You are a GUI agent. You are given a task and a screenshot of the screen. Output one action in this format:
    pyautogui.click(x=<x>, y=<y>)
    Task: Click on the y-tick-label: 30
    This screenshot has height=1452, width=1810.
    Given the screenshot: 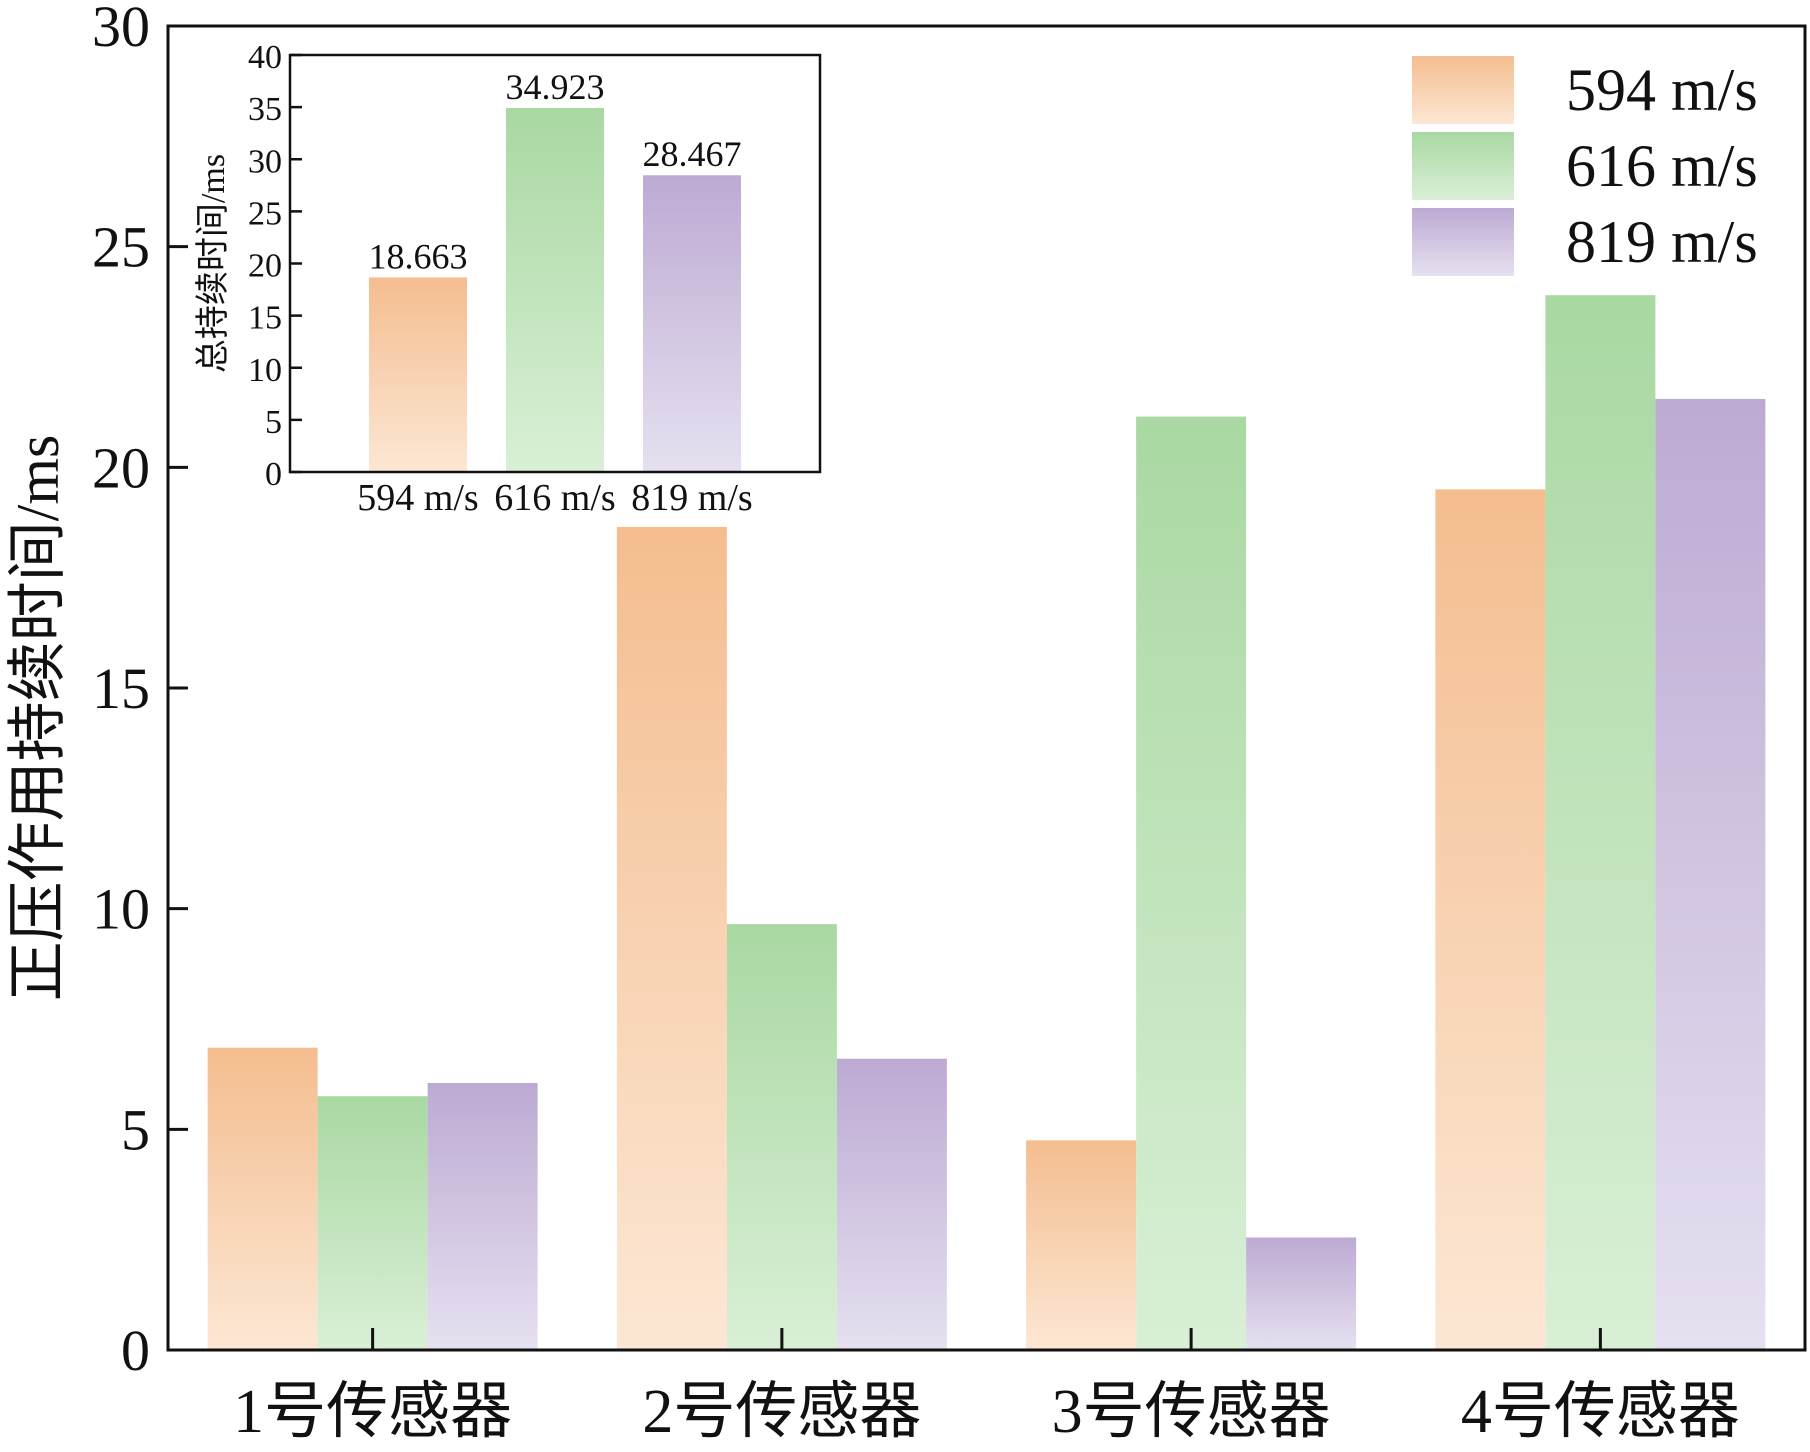 What is the action you would take?
    pyautogui.click(x=121, y=29)
    